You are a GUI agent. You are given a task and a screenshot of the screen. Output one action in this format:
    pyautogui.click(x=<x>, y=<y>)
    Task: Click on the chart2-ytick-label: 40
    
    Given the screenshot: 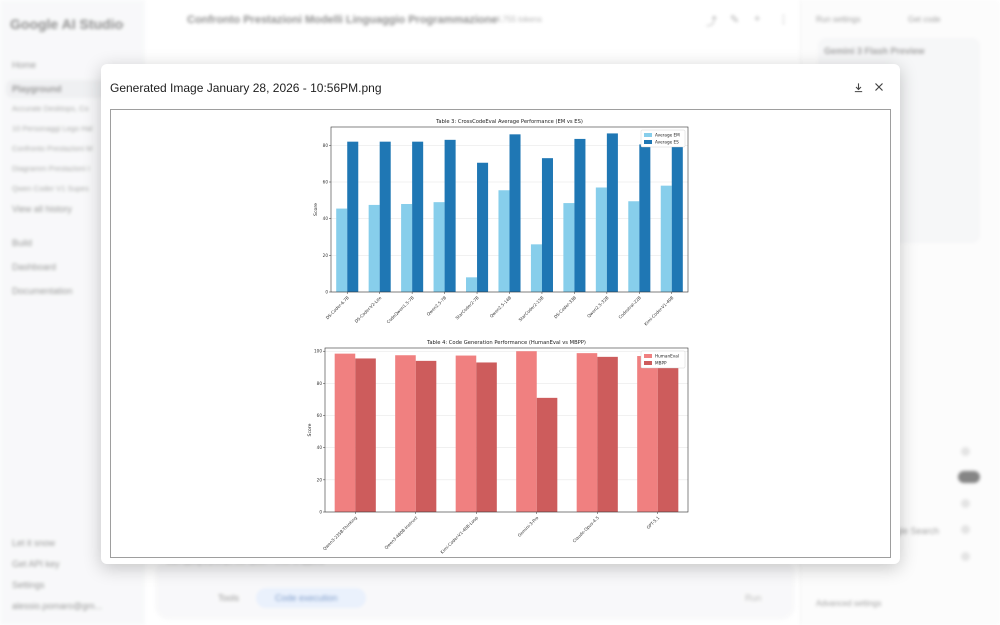 What is the action you would take?
    pyautogui.click(x=320, y=447)
    